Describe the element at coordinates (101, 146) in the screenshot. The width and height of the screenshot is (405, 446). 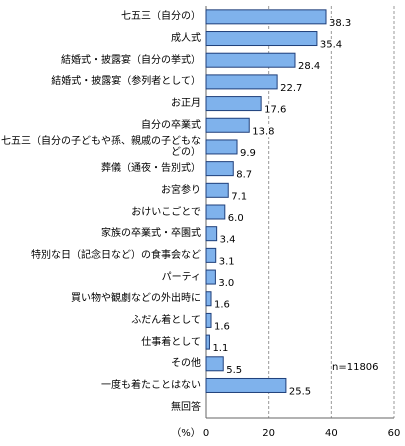
I see `y-tick-label: 七五三（自分の子どもや孫、親戚の子どもなどの）` at that location.